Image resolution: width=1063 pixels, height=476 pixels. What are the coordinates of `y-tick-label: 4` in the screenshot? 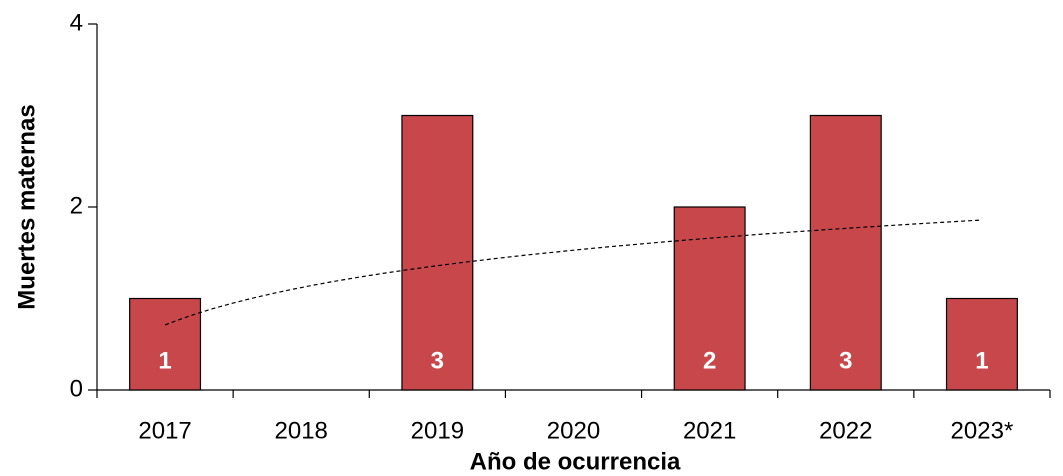 It's located at (76, 22).